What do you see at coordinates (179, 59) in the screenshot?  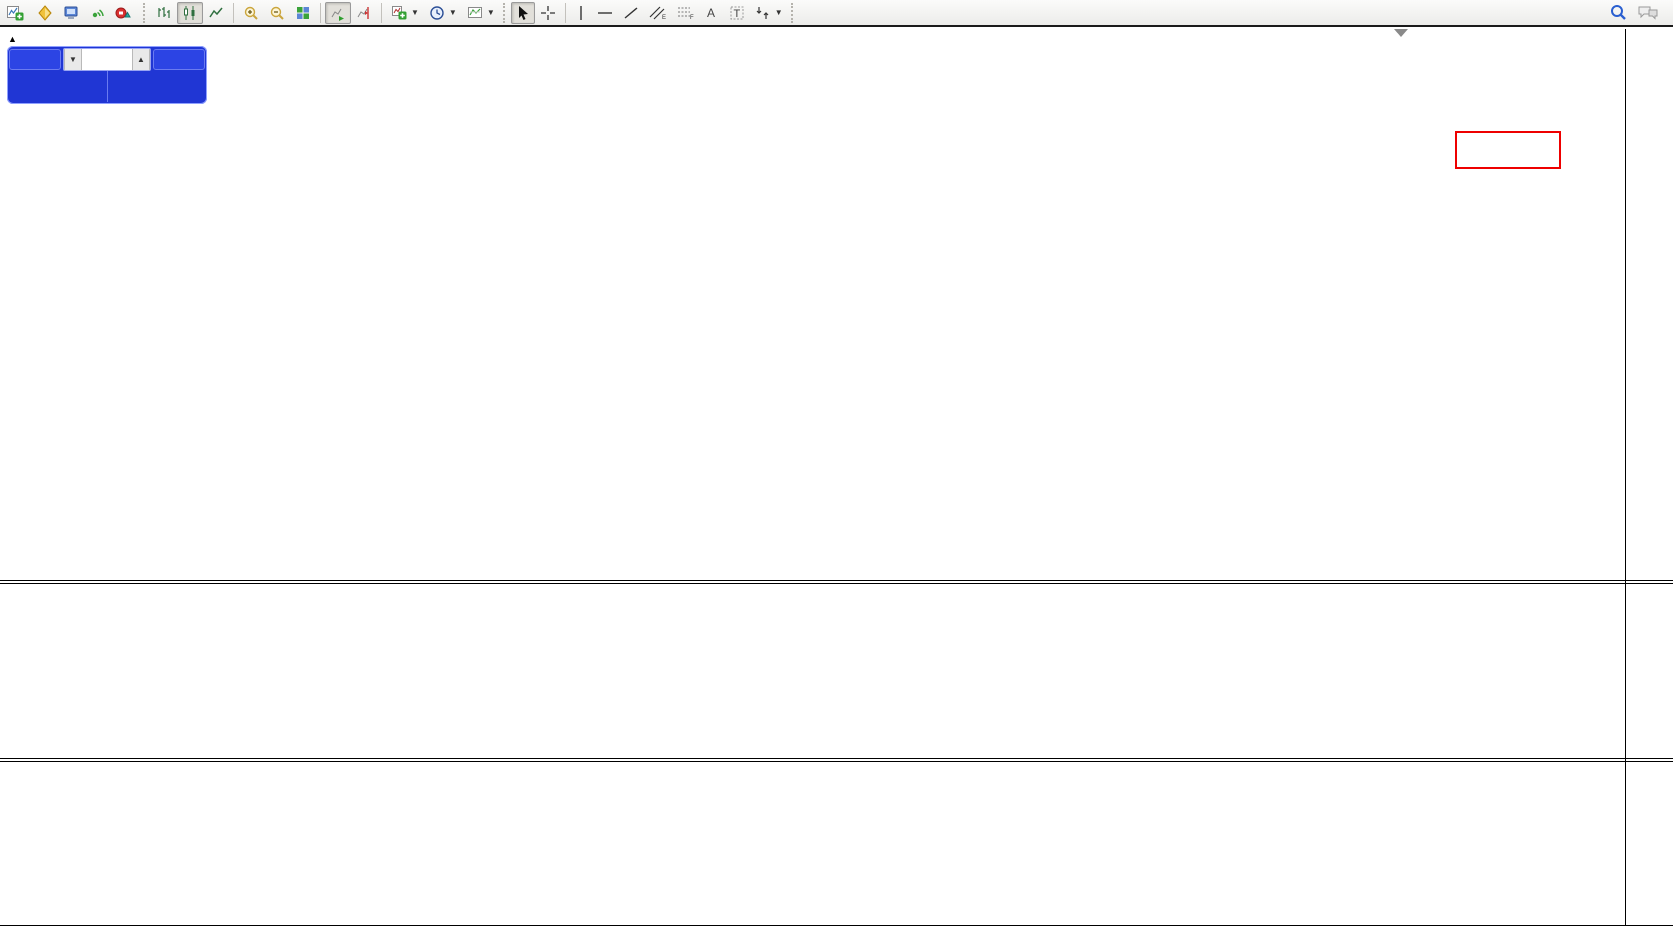 I see `buy-button` at bounding box center [179, 59].